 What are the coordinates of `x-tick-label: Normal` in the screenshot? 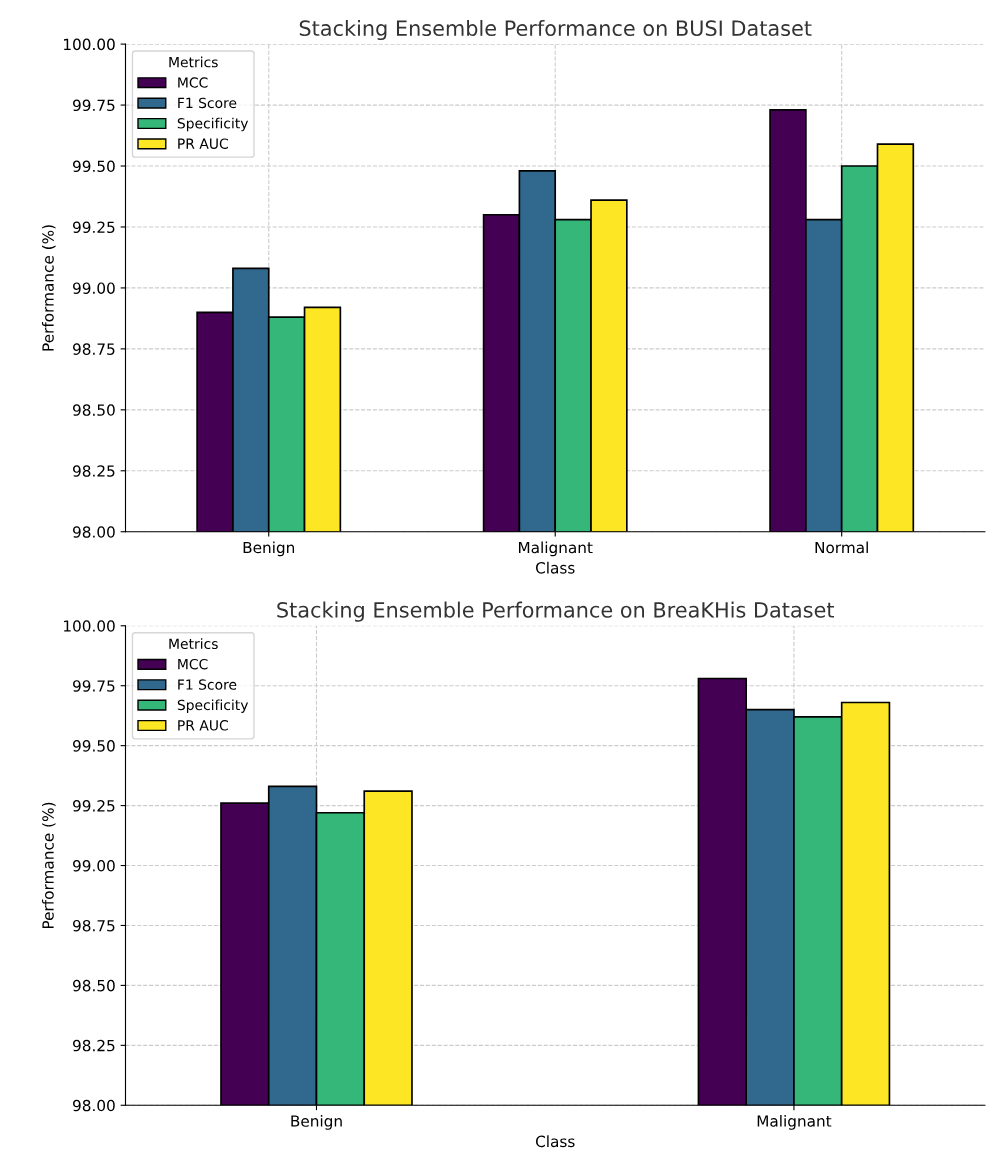 It's located at (841, 547).